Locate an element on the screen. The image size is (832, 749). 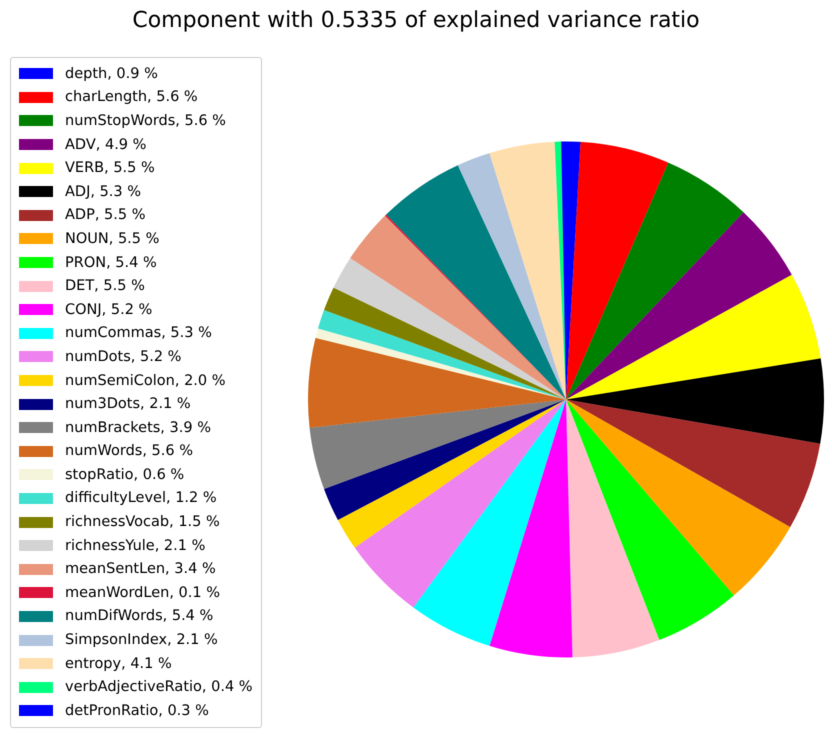
legend-label: meanWordLen, 0.1 % is located at coordinates (142, 592).